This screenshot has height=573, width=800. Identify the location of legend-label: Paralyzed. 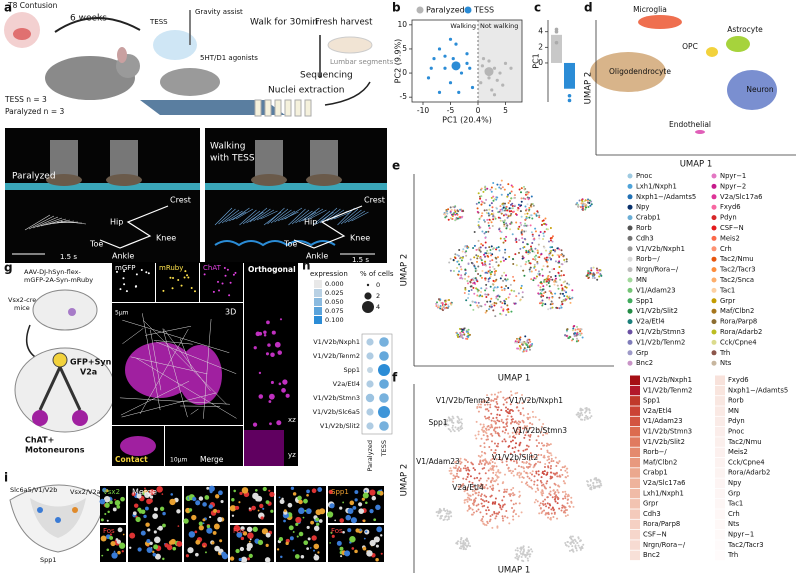
(445, 10).